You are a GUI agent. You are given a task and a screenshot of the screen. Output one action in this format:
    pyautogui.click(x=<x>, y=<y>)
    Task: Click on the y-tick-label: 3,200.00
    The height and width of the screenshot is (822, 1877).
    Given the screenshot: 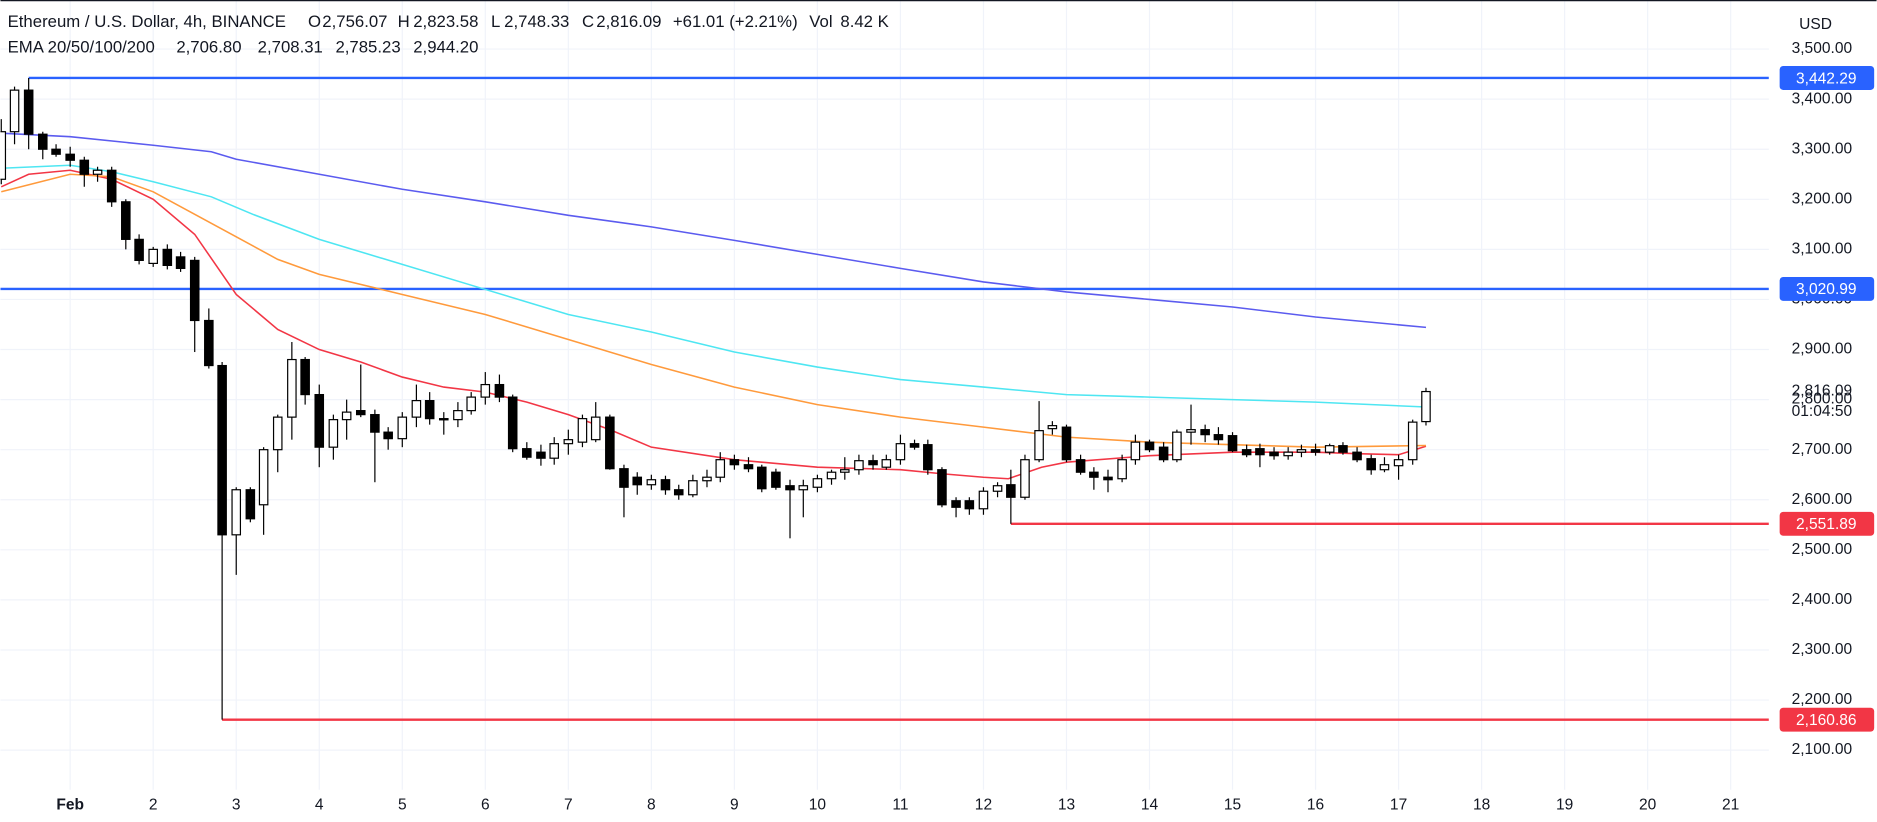 What is the action you would take?
    pyautogui.click(x=1822, y=198)
    